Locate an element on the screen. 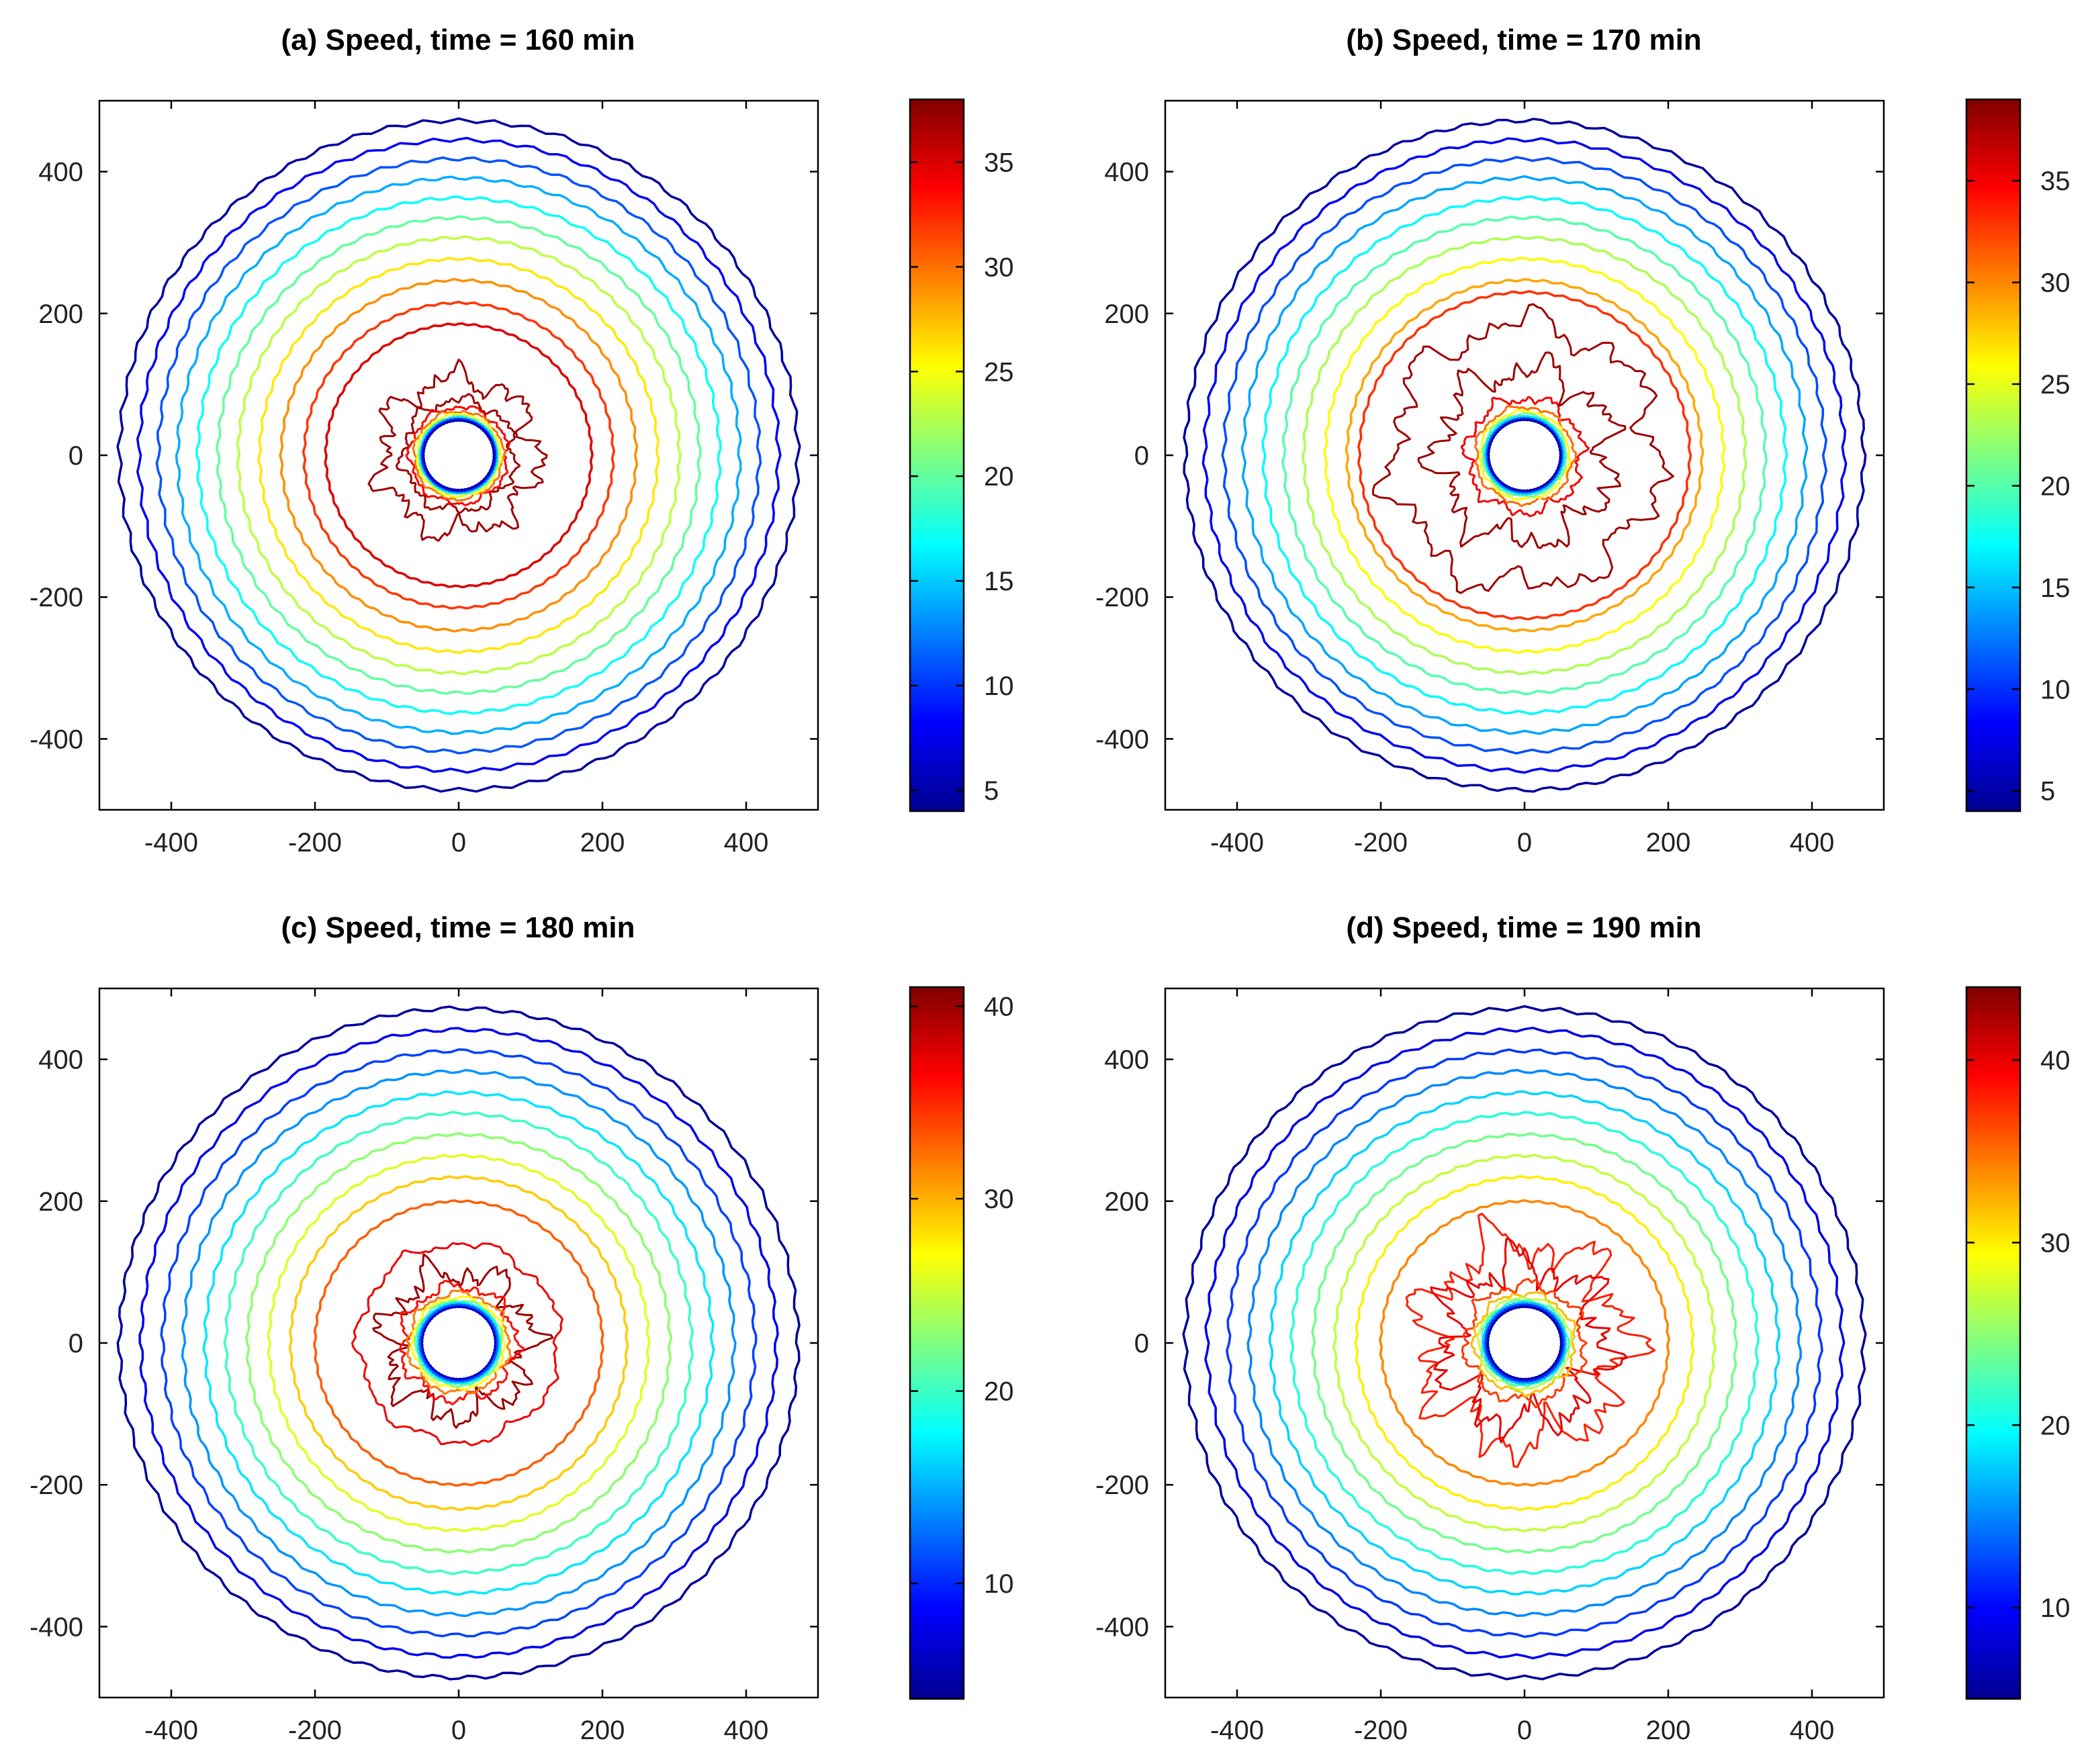 Image resolution: width=2090 pixels, height=1764 pixels. panel-d-colorbar-label: 20 is located at coordinates (2055, 1425).